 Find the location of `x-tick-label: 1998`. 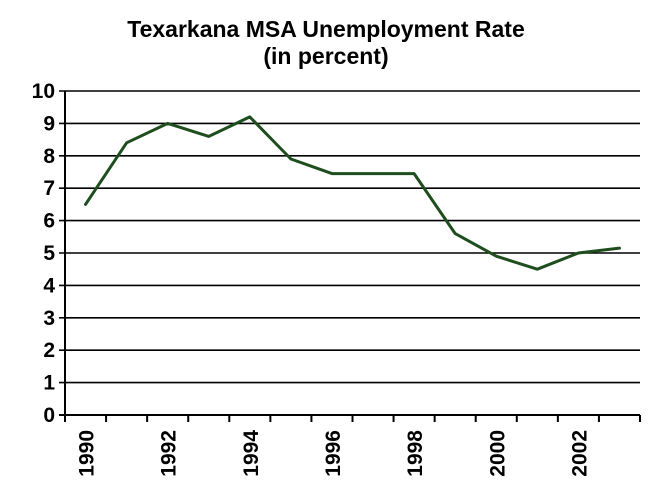

x-tick-label: 1998 is located at coordinates (415, 453).